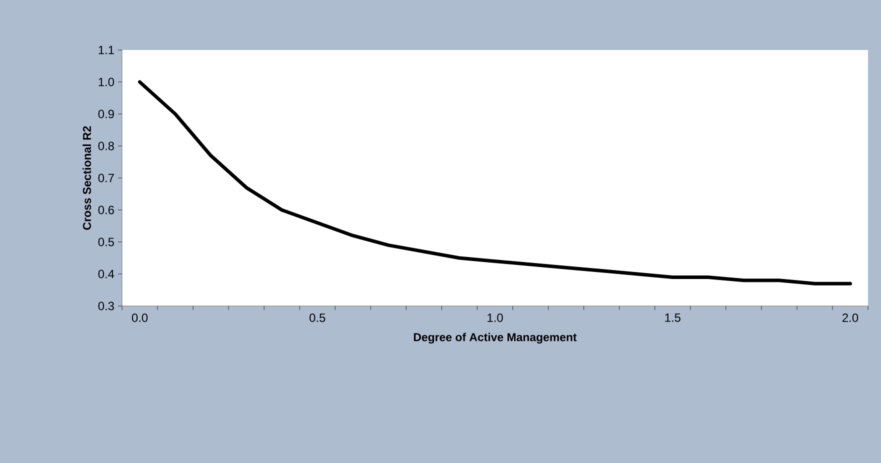 The image size is (881, 463). What do you see at coordinates (140, 318) in the screenshot?
I see `x-tick-label: 0.0` at bounding box center [140, 318].